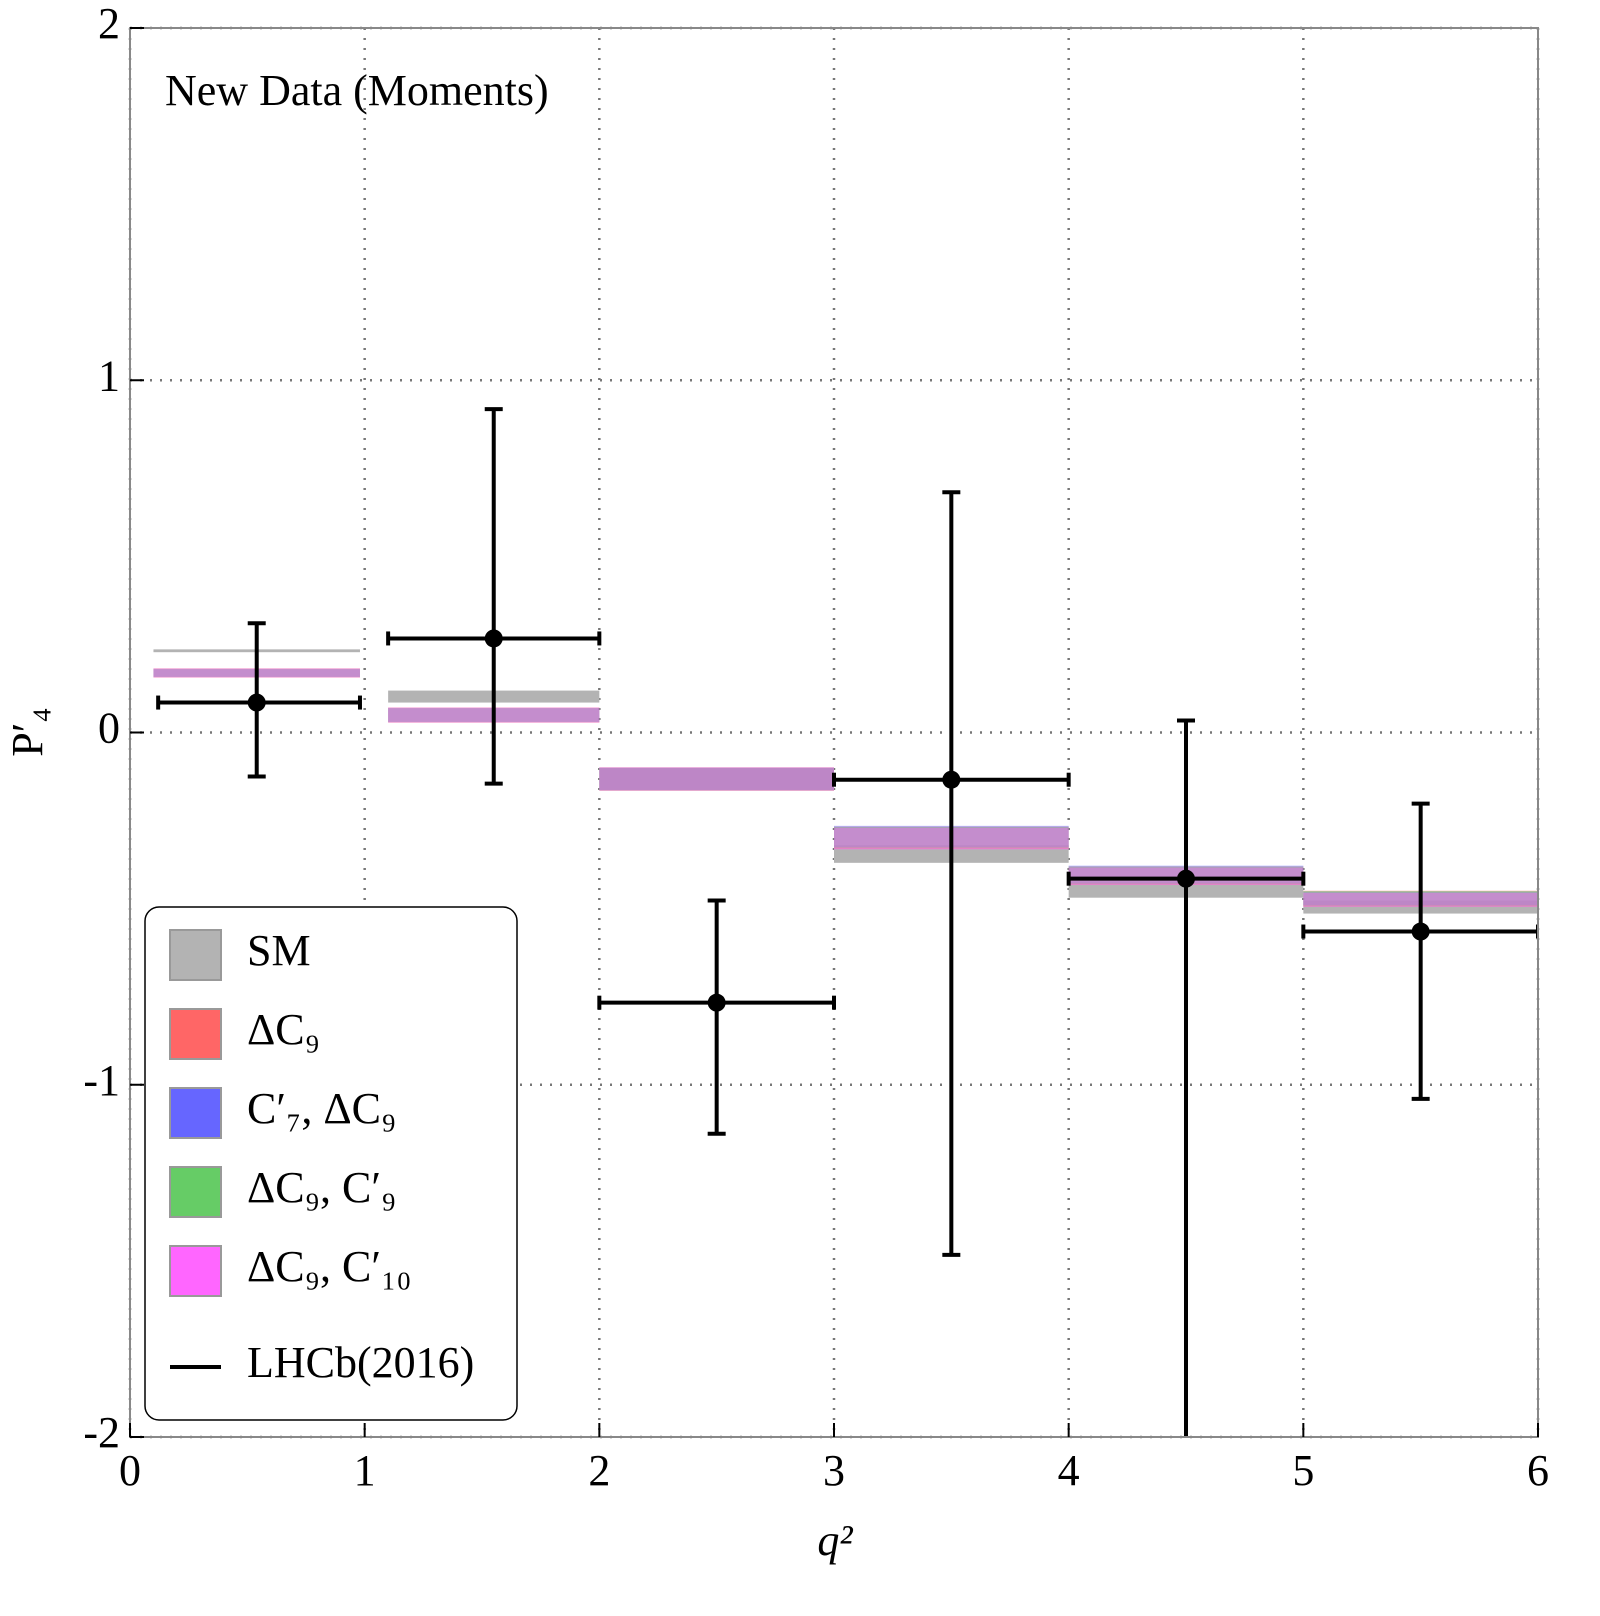 The width and height of the screenshot is (1600, 1616). What do you see at coordinates (1538, 1470) in the screenshot?
I see `x-tick-label: 6` at bounding box center [1538, 1470].